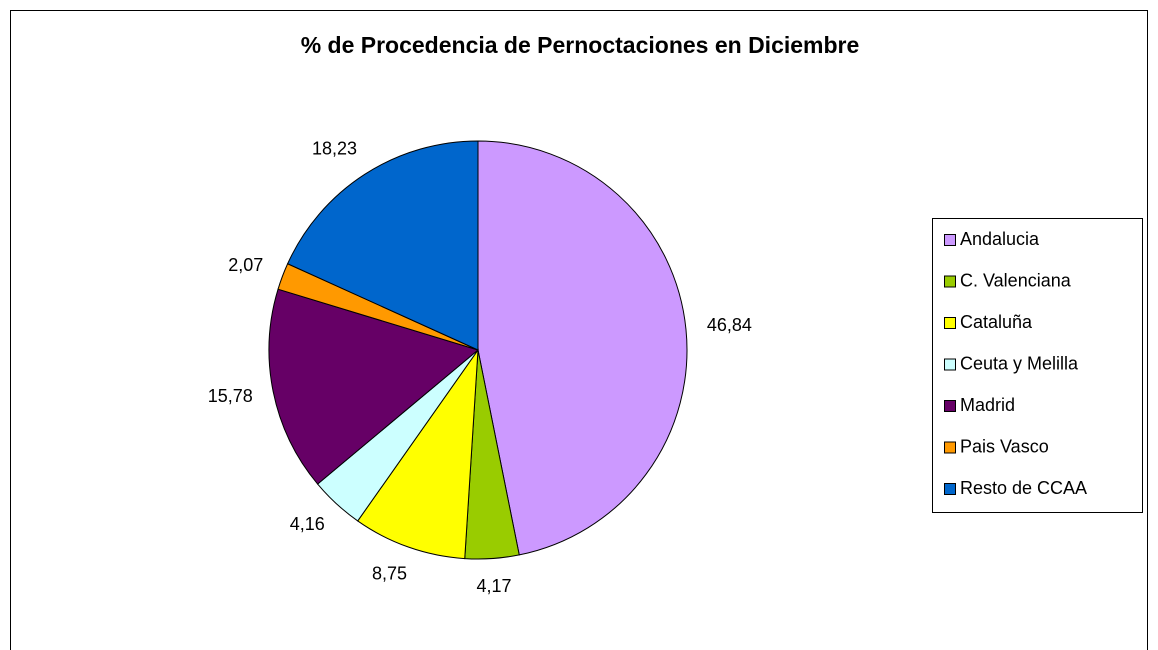 This screenshot has height=650, width=1158. Describe the element at coordinates (1023, 488) in the screenshot. I see `legend-label: Resto de CCAA` at that location.